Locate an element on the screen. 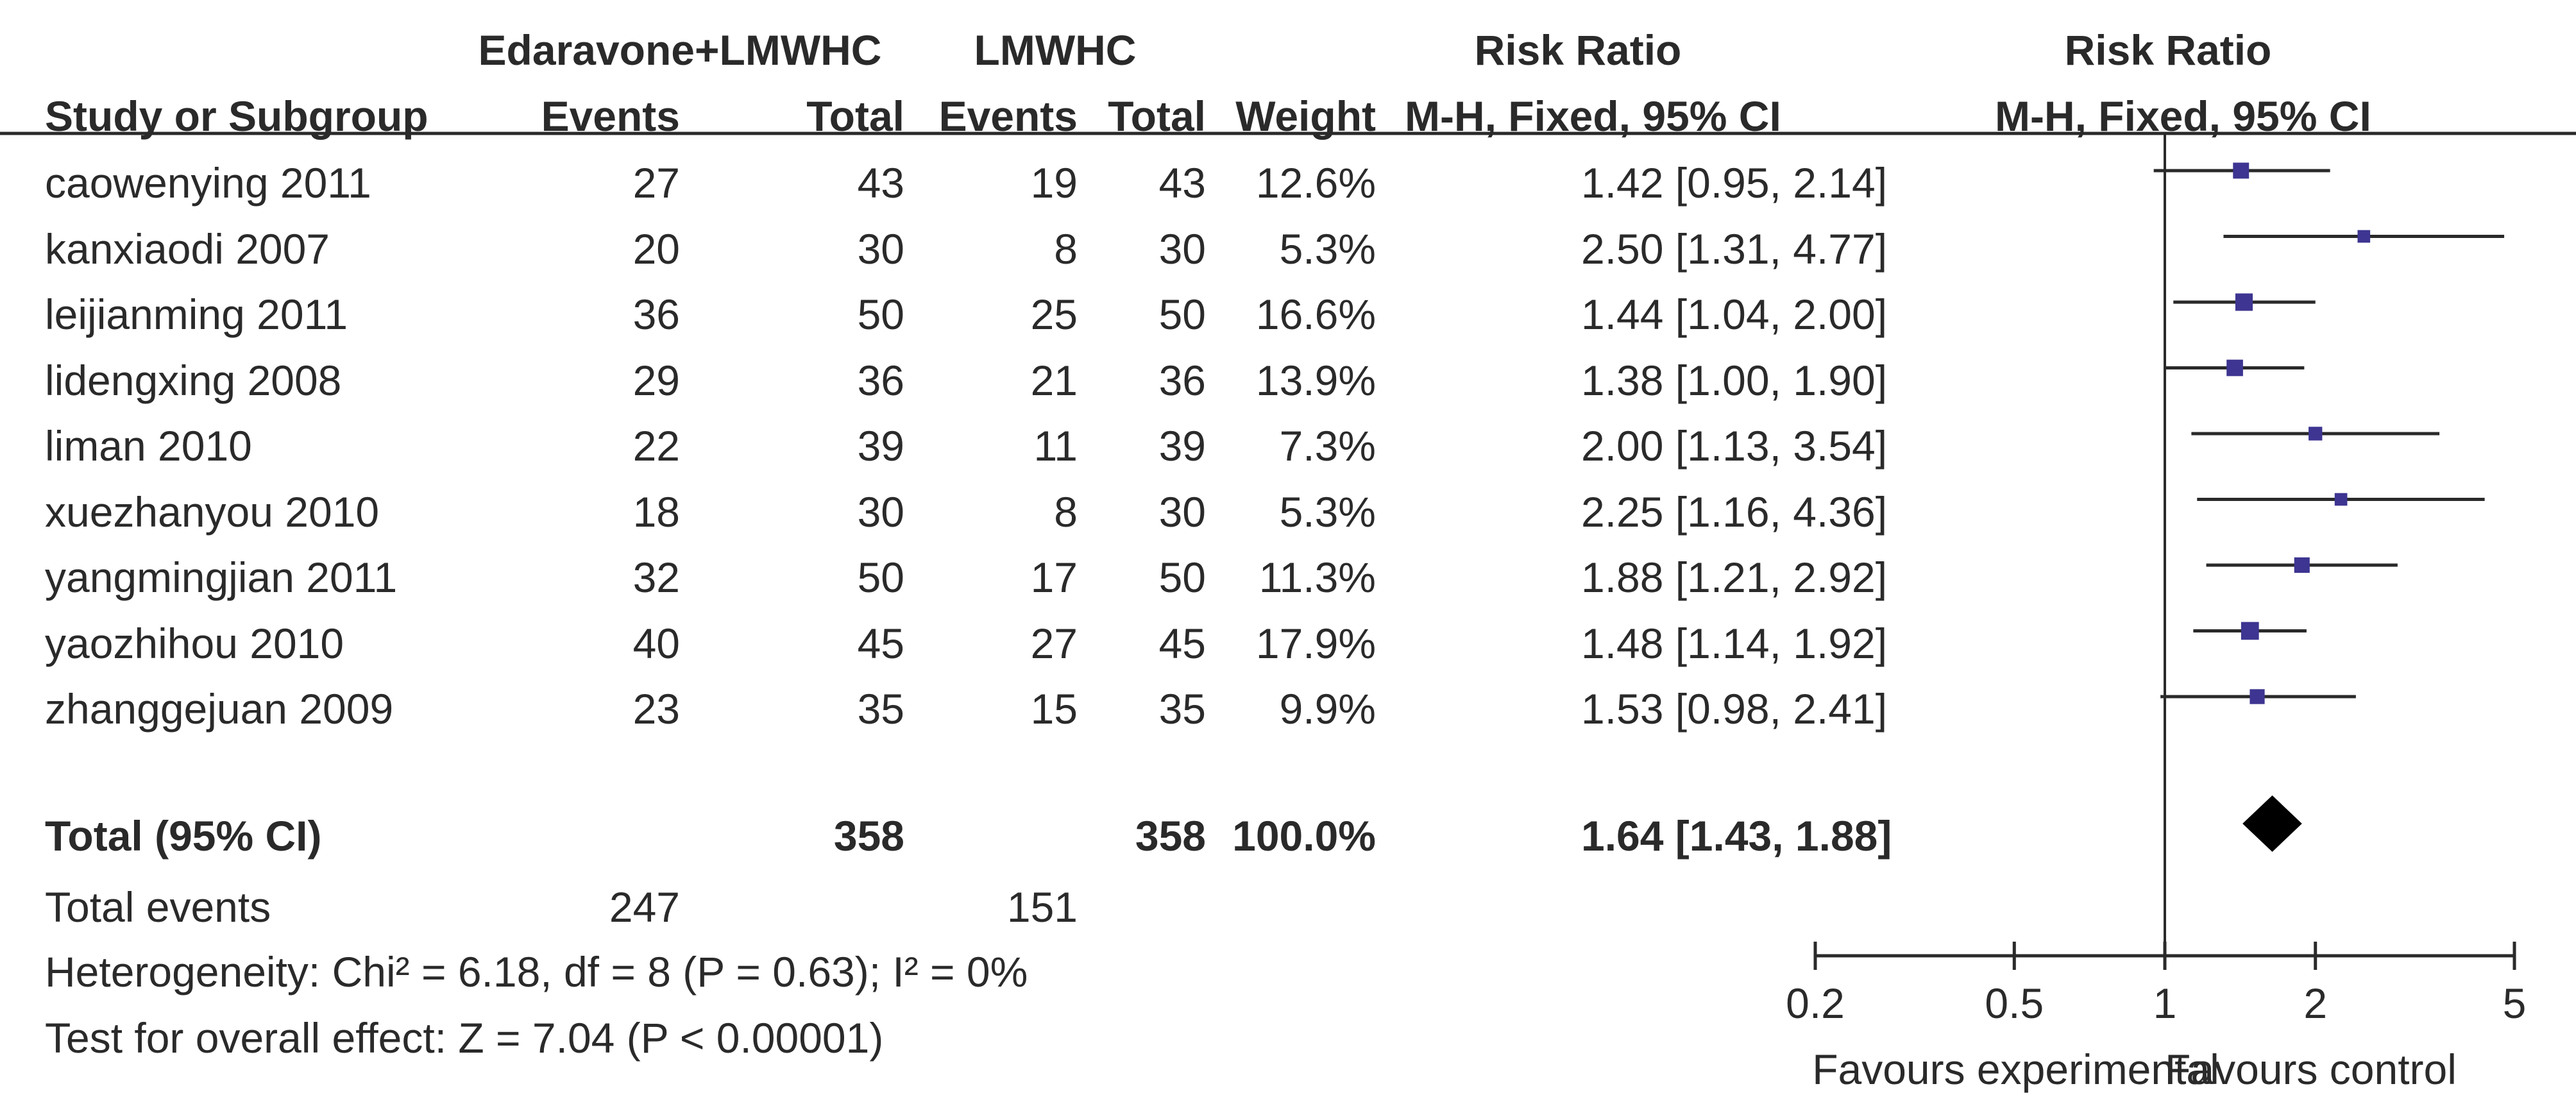 The height and width of the screenshot is (1111, 2576). group2-header: LMWHC is located at coordinates (1055, 50).